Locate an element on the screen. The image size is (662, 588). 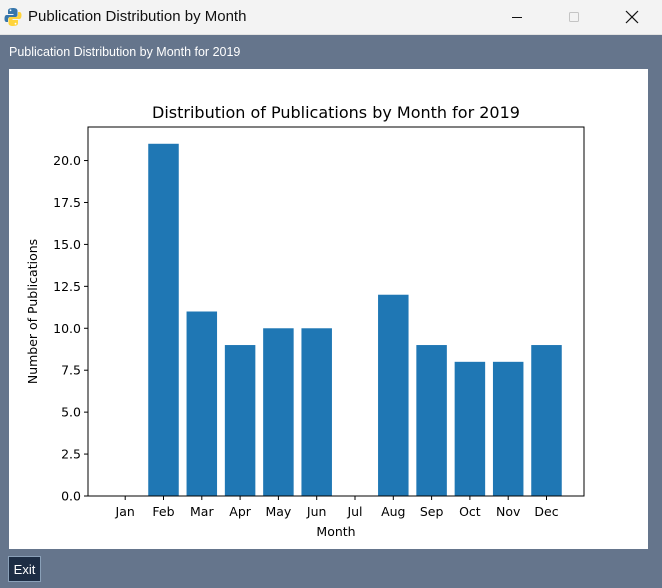
bar-jun is located at coordinates (316, 412).